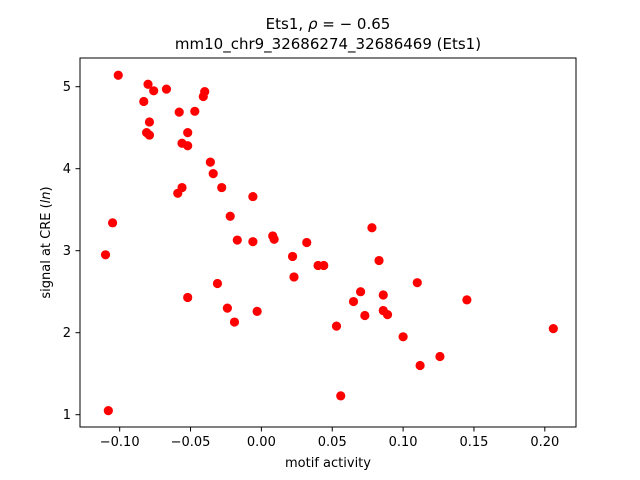 This screenshot has height=480, width=640. I want to click on chart-title-line2: mm10_chr9_32686274_32686469 (Ets1), so click(328, 44).